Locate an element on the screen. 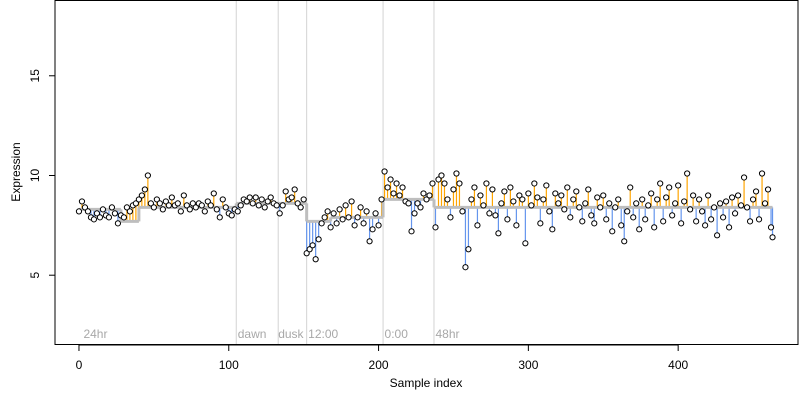 This screenshot has width=800, height=400. x-axis: 0 100 200 300 400 is located at coordinates (382, 358).